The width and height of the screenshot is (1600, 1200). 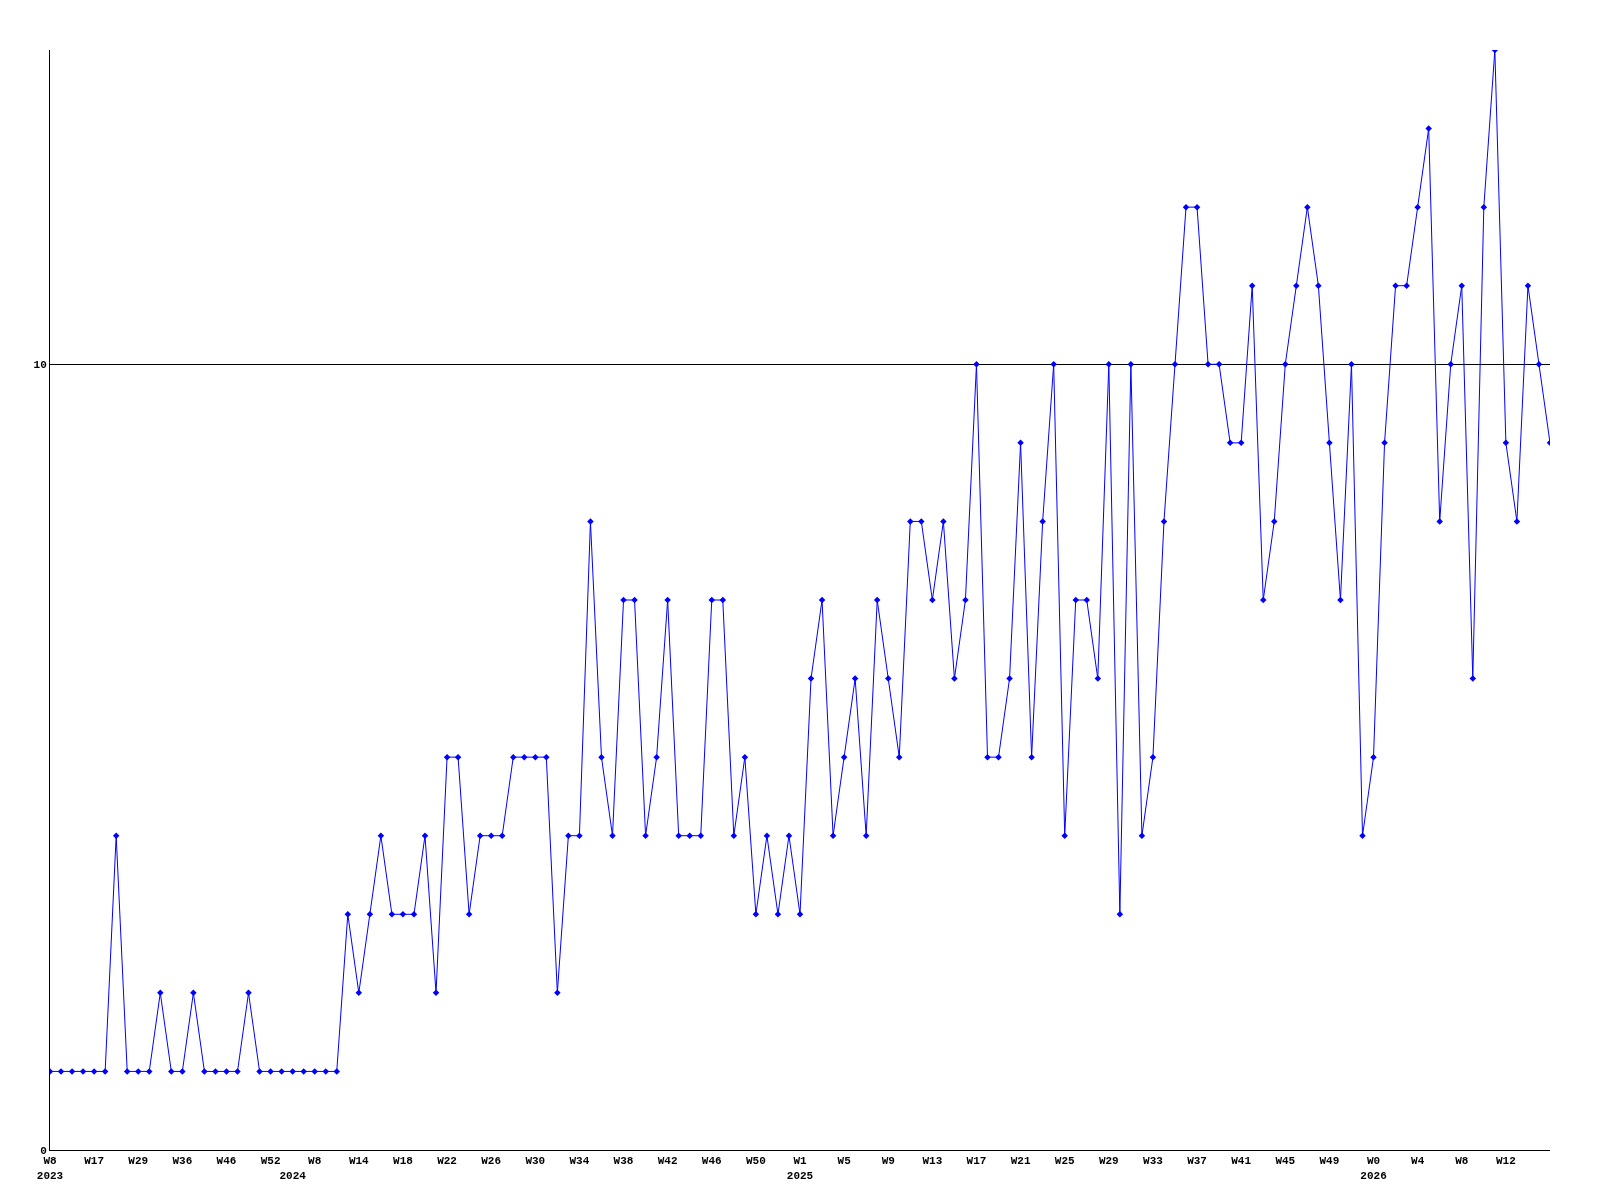 I want to click on x-tick-label: W0 2026, so click(x=1373, y=1168).